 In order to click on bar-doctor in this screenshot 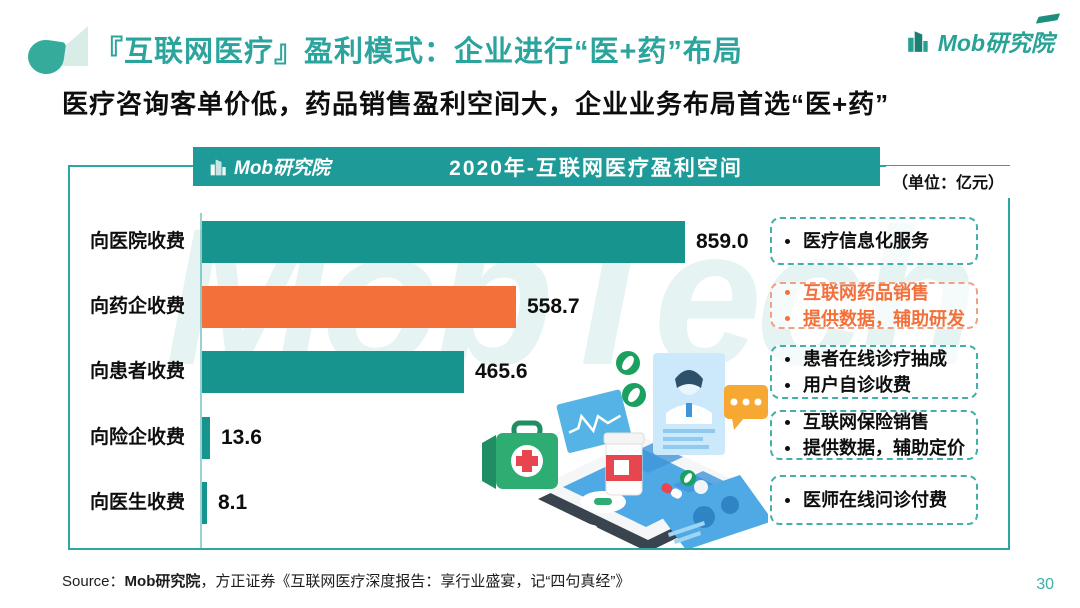, I will do `click(204, 503)`.